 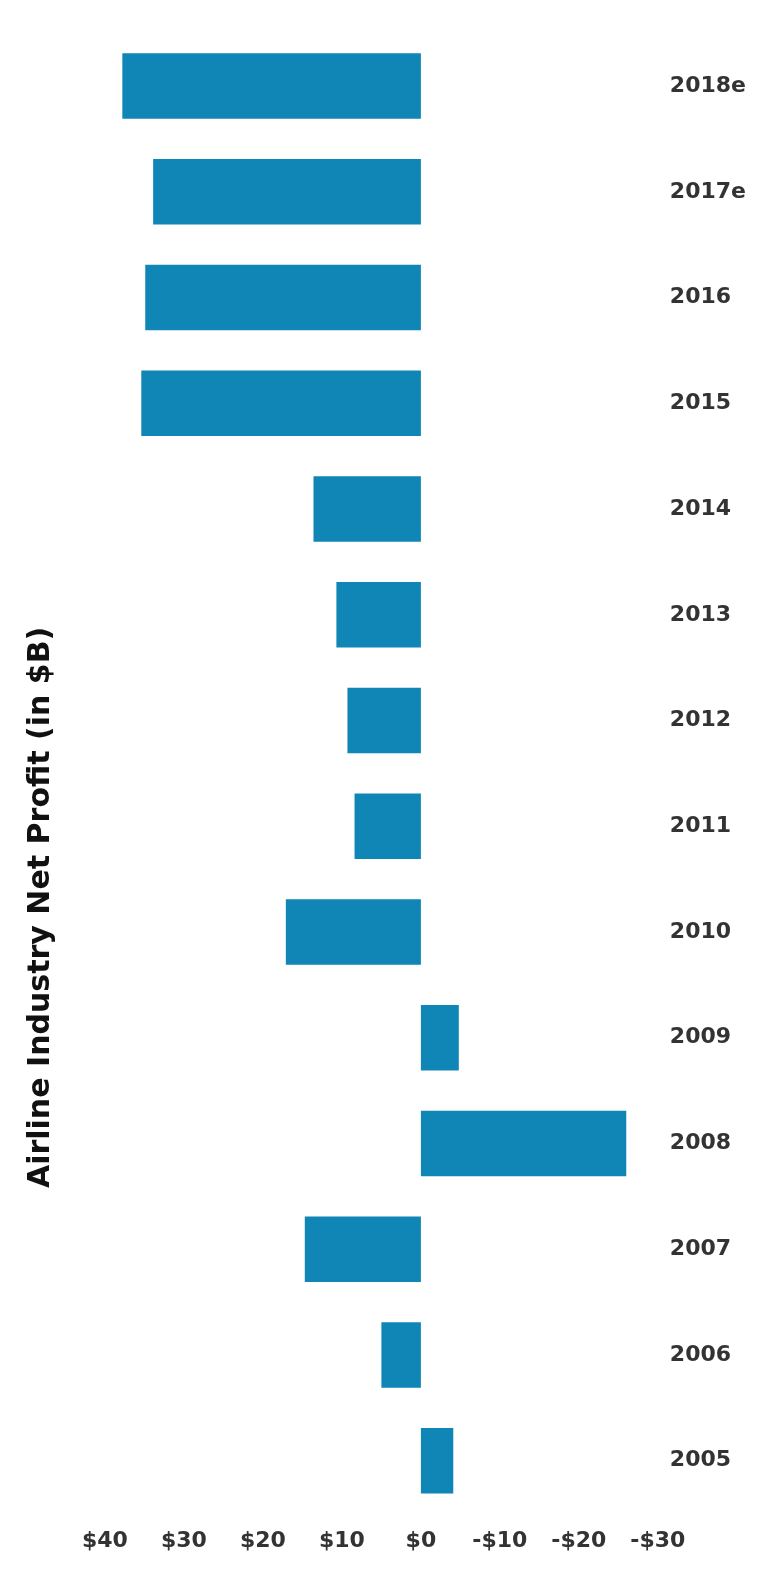 What do you see at coordinates (262, 1539) in the screenshot?
I see `x-tick-label: $20` at bounding box center [262, 1539].